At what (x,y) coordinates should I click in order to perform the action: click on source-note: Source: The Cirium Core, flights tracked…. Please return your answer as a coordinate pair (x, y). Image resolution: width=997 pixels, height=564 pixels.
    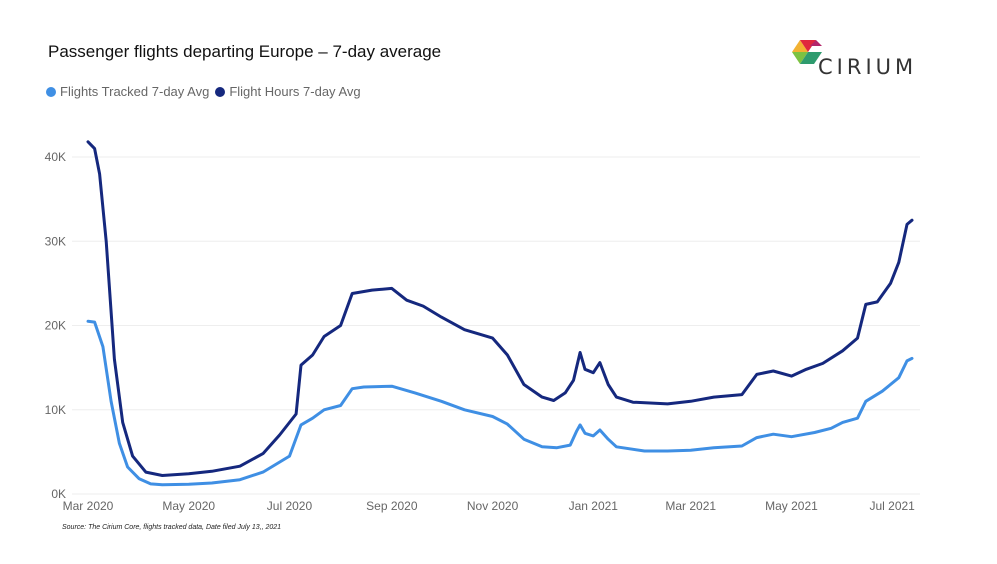
    Looking at the image, I should click on (172, 527).